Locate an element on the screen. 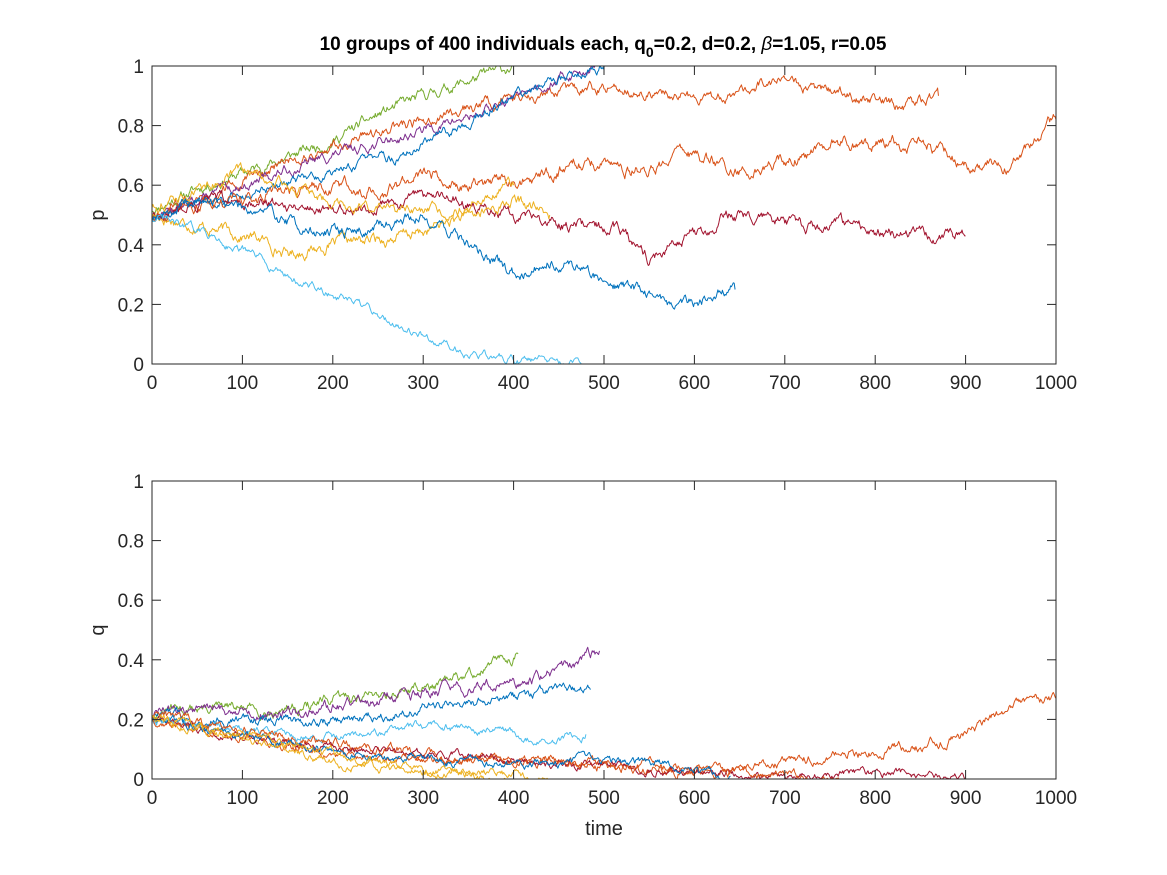 The width and height of the screenshot is (1167, 875). bottom-x-tick-label: 0 is located at coordinates (152, 798).